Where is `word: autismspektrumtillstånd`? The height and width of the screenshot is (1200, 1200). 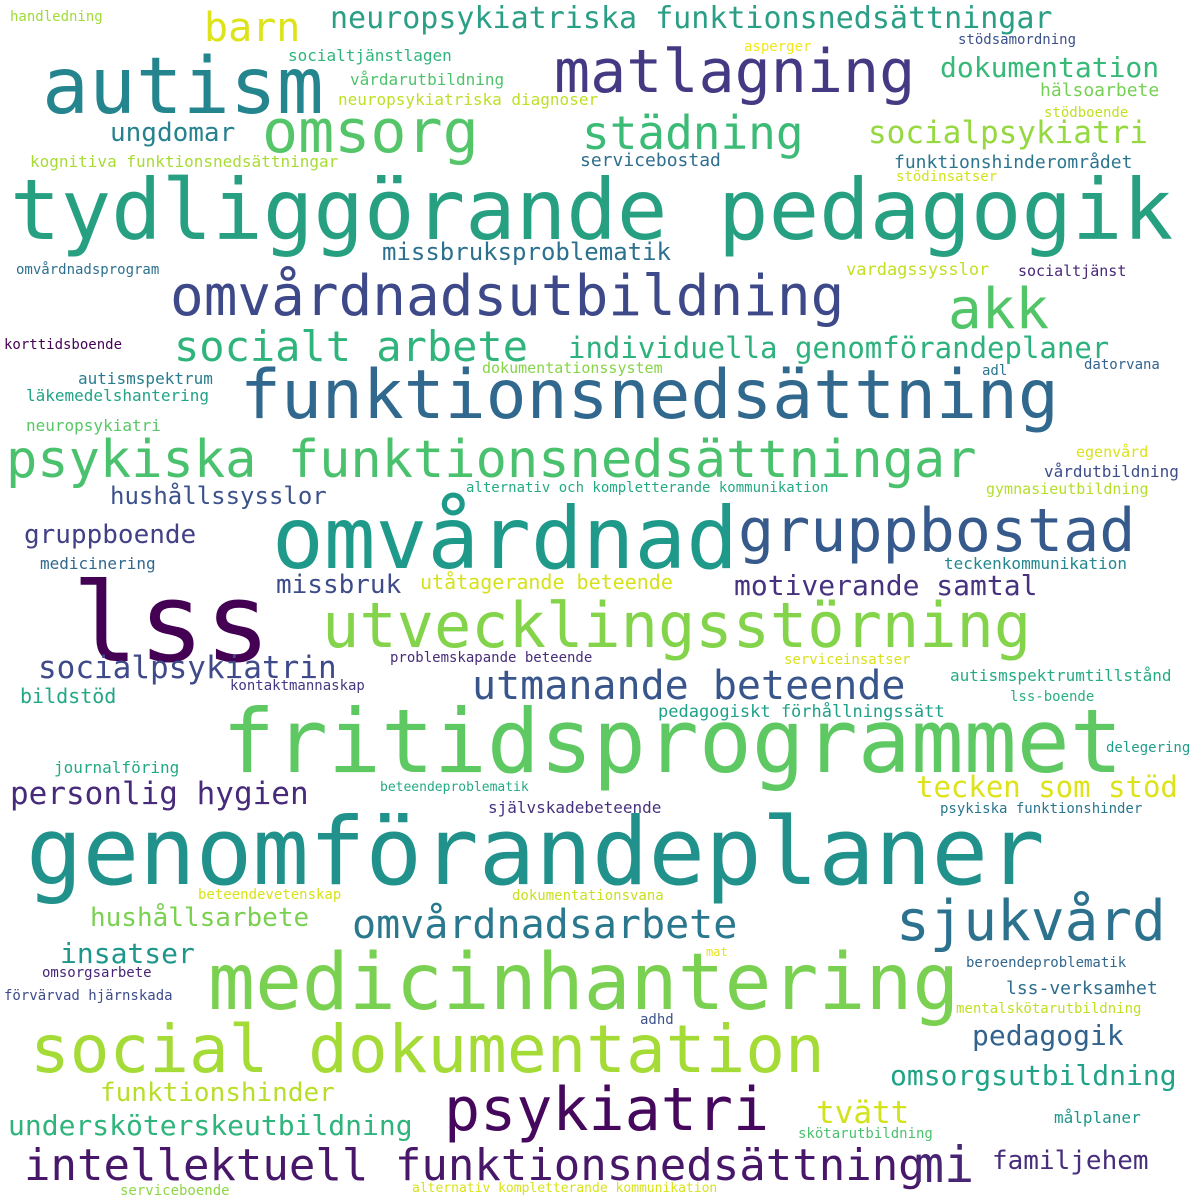 word: autismspektrumtillstånd is located at coordinates (1061, 675).